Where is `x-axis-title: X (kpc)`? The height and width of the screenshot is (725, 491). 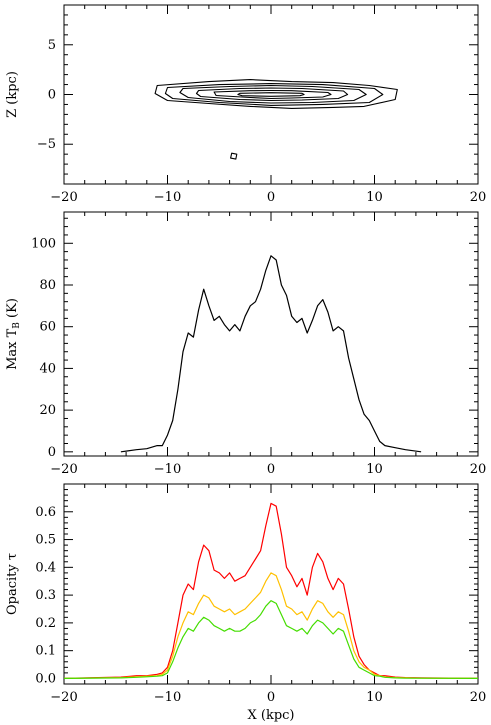
x-axis-title: X (kpc) is located at coordinates (270, 715).